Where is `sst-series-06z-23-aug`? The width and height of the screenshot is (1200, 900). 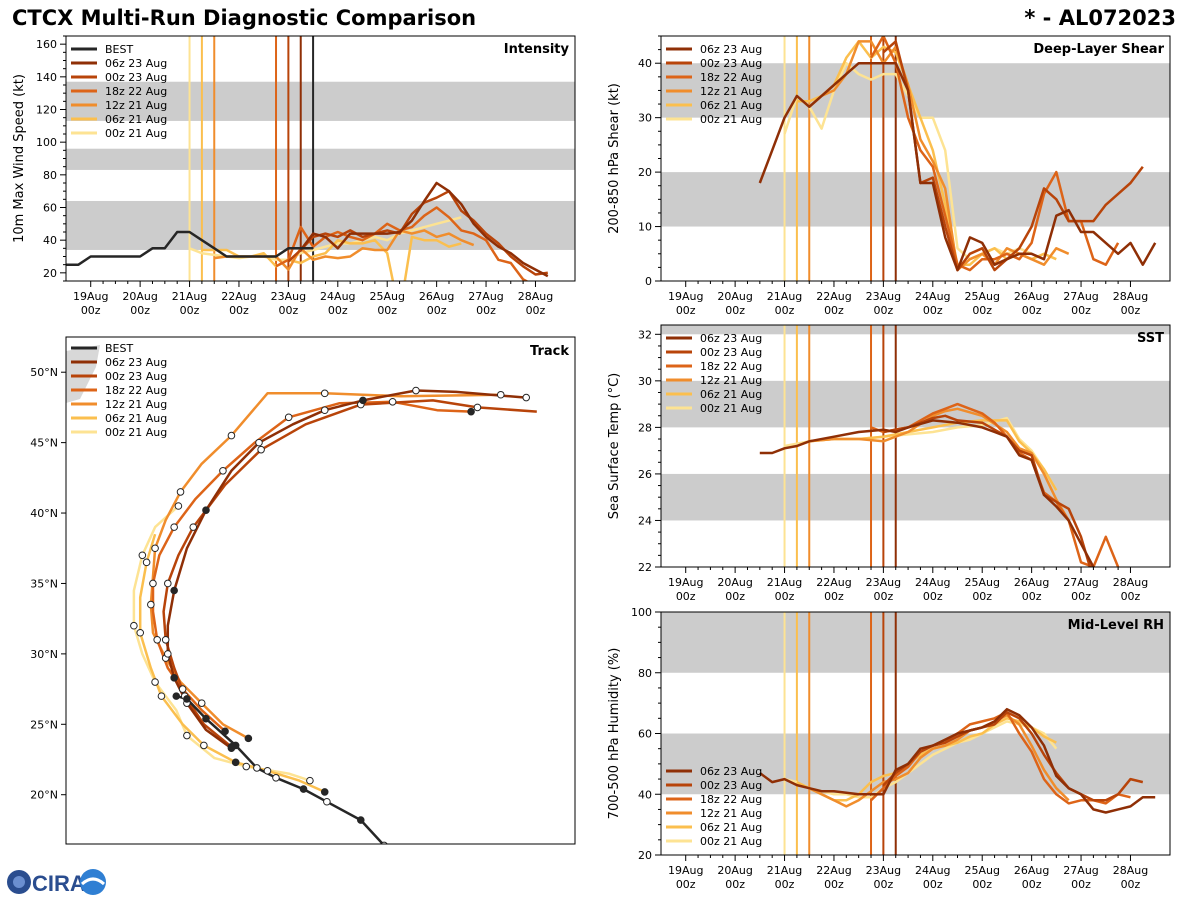 sst-series-06z-23-aug is located at coordinates (927, 493).